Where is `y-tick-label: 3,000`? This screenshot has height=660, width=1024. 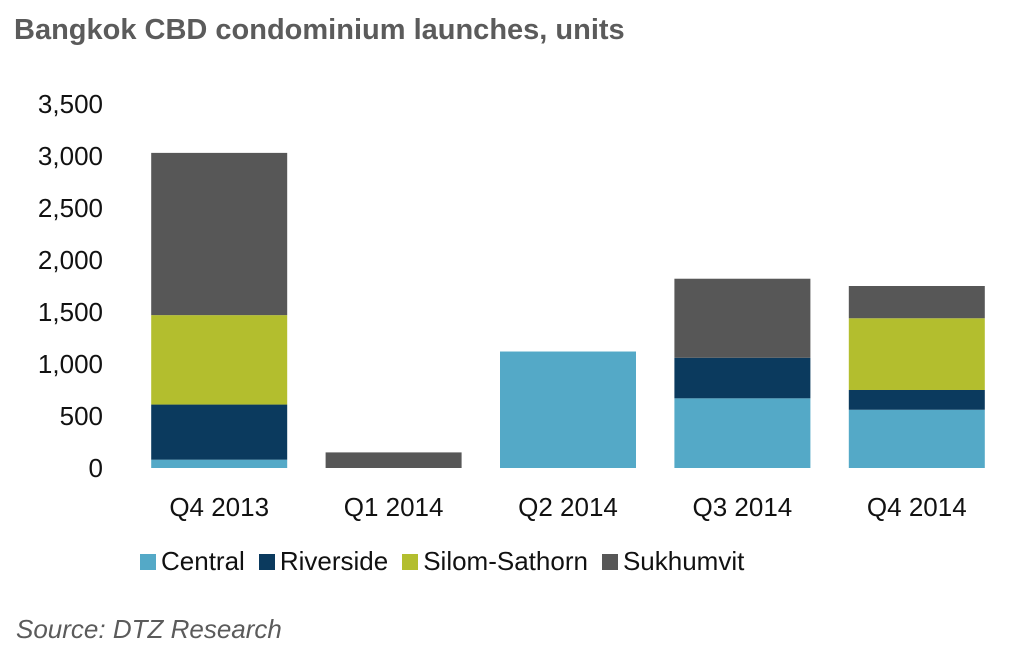
y-tick-label: 3,000 is located at coordinates (70, 156).